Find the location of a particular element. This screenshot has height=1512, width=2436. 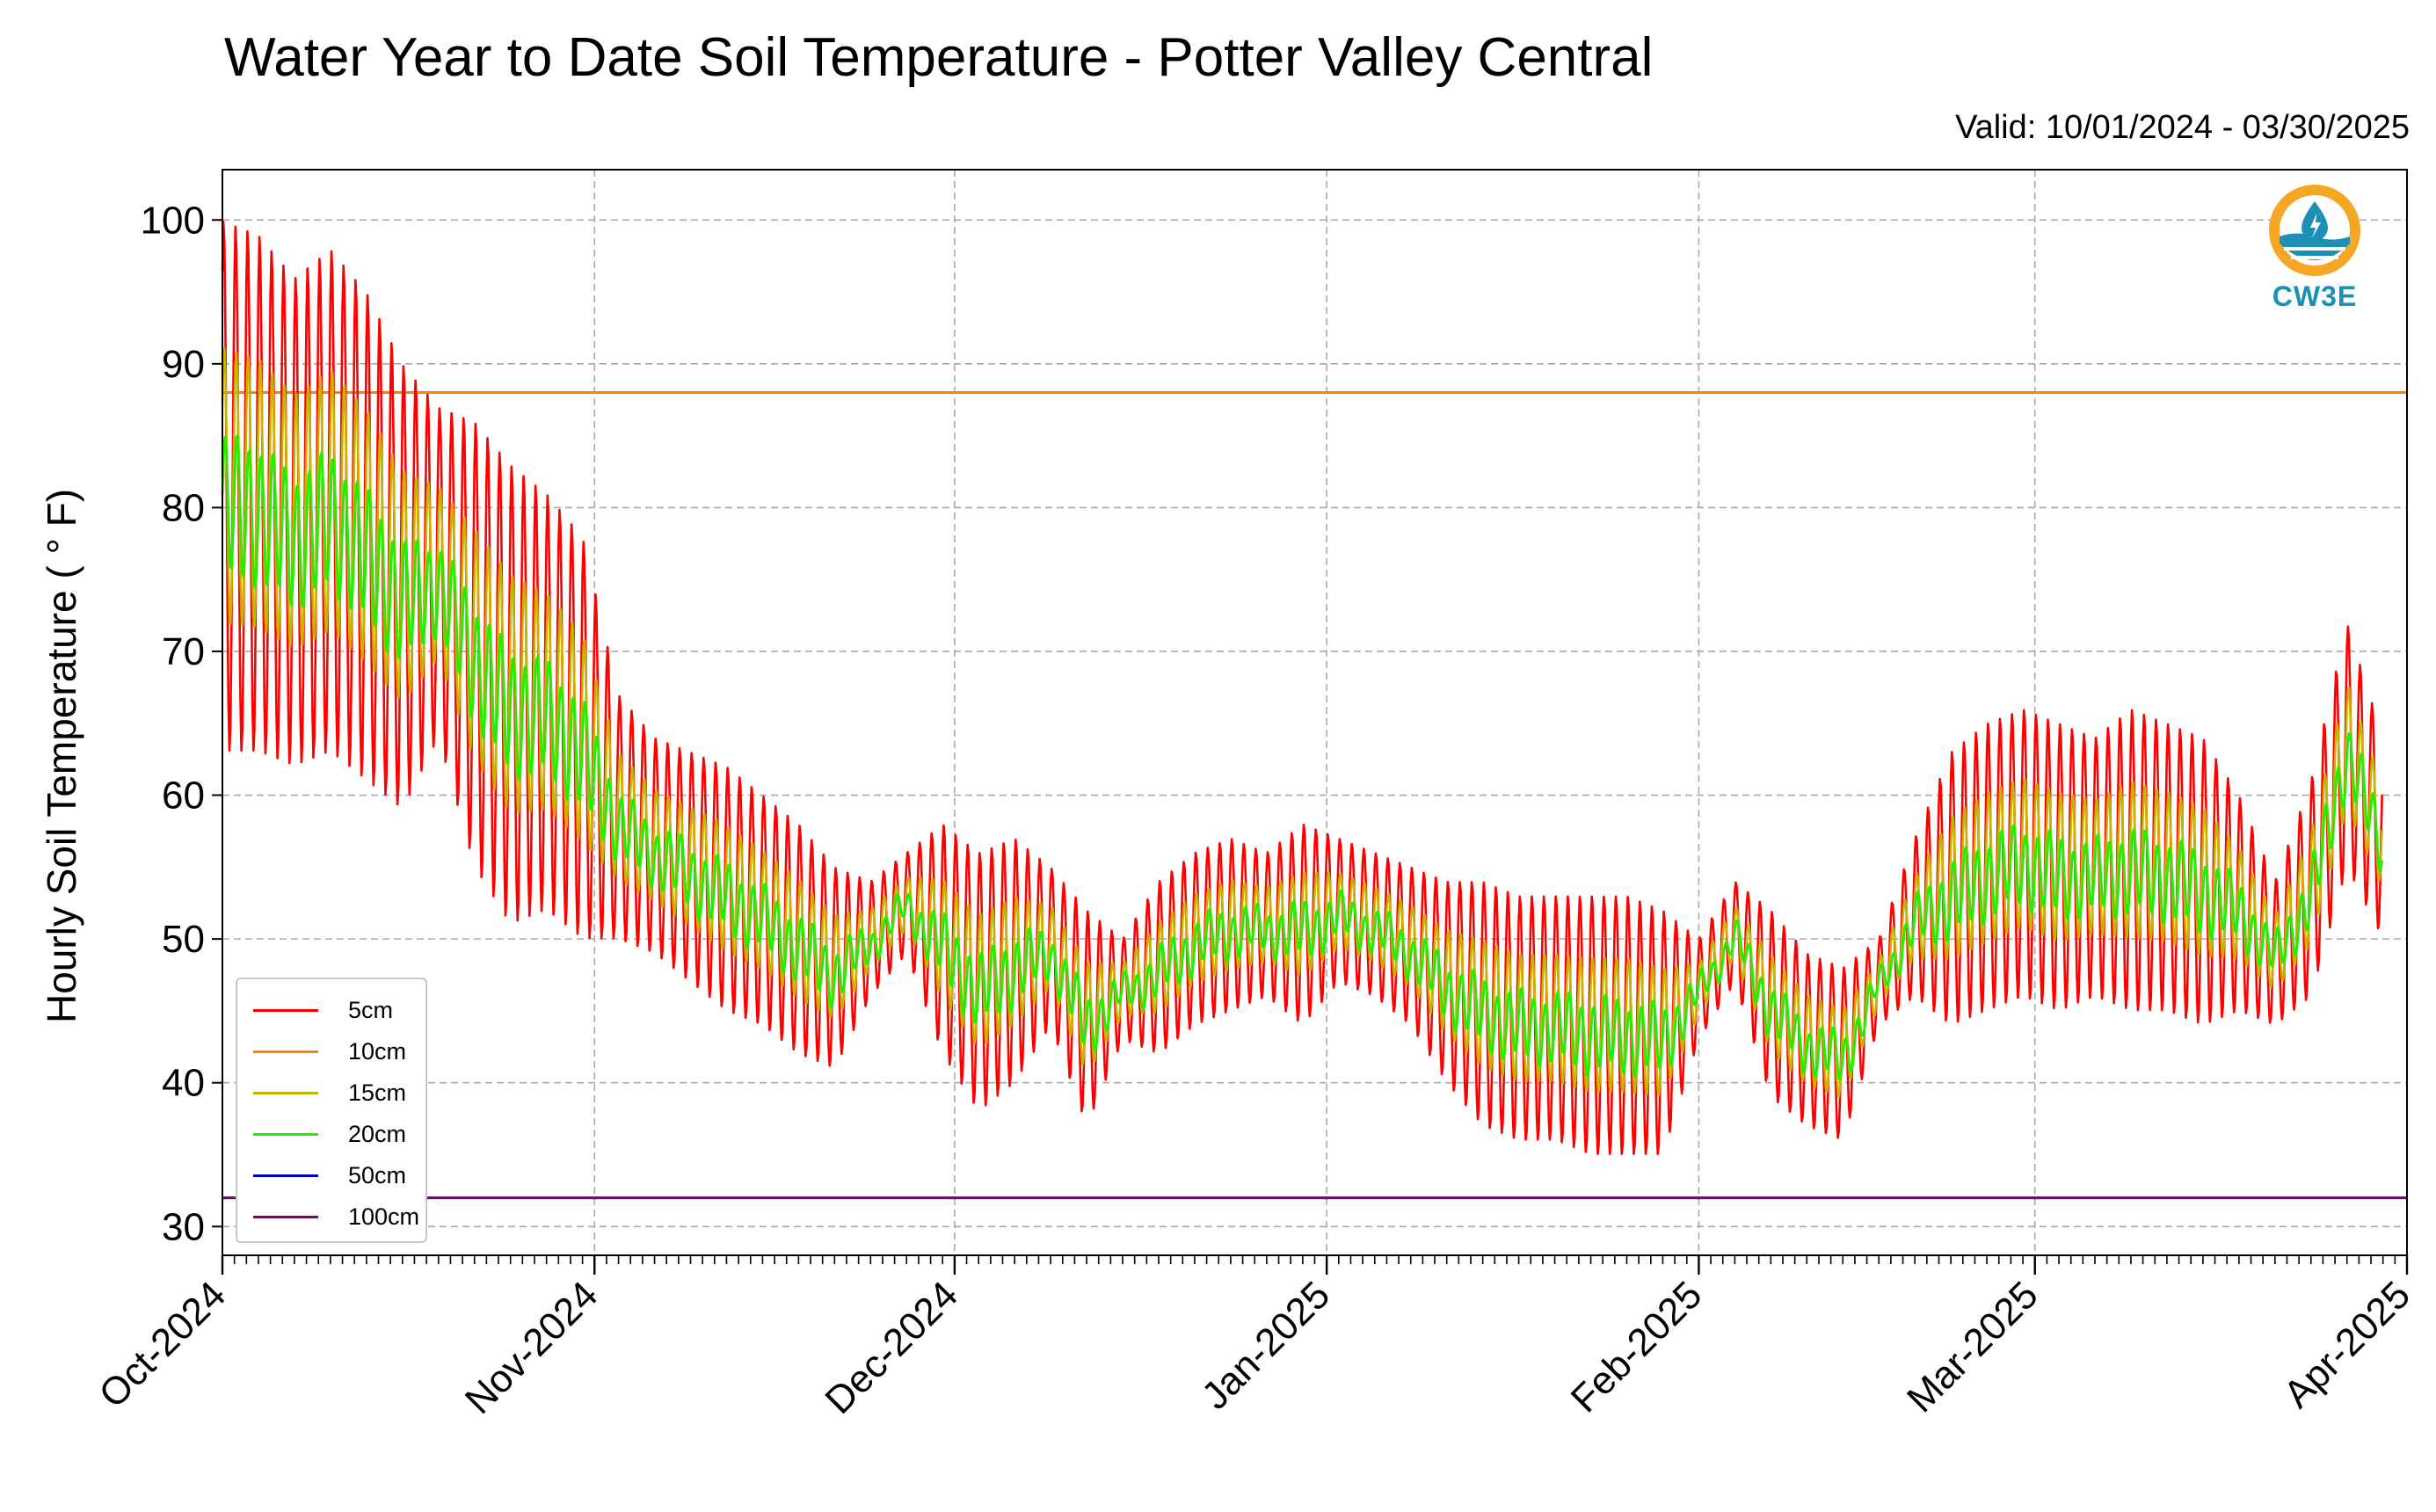

legend-label-100cm: 100cm is located at coordinates (384, 1217).